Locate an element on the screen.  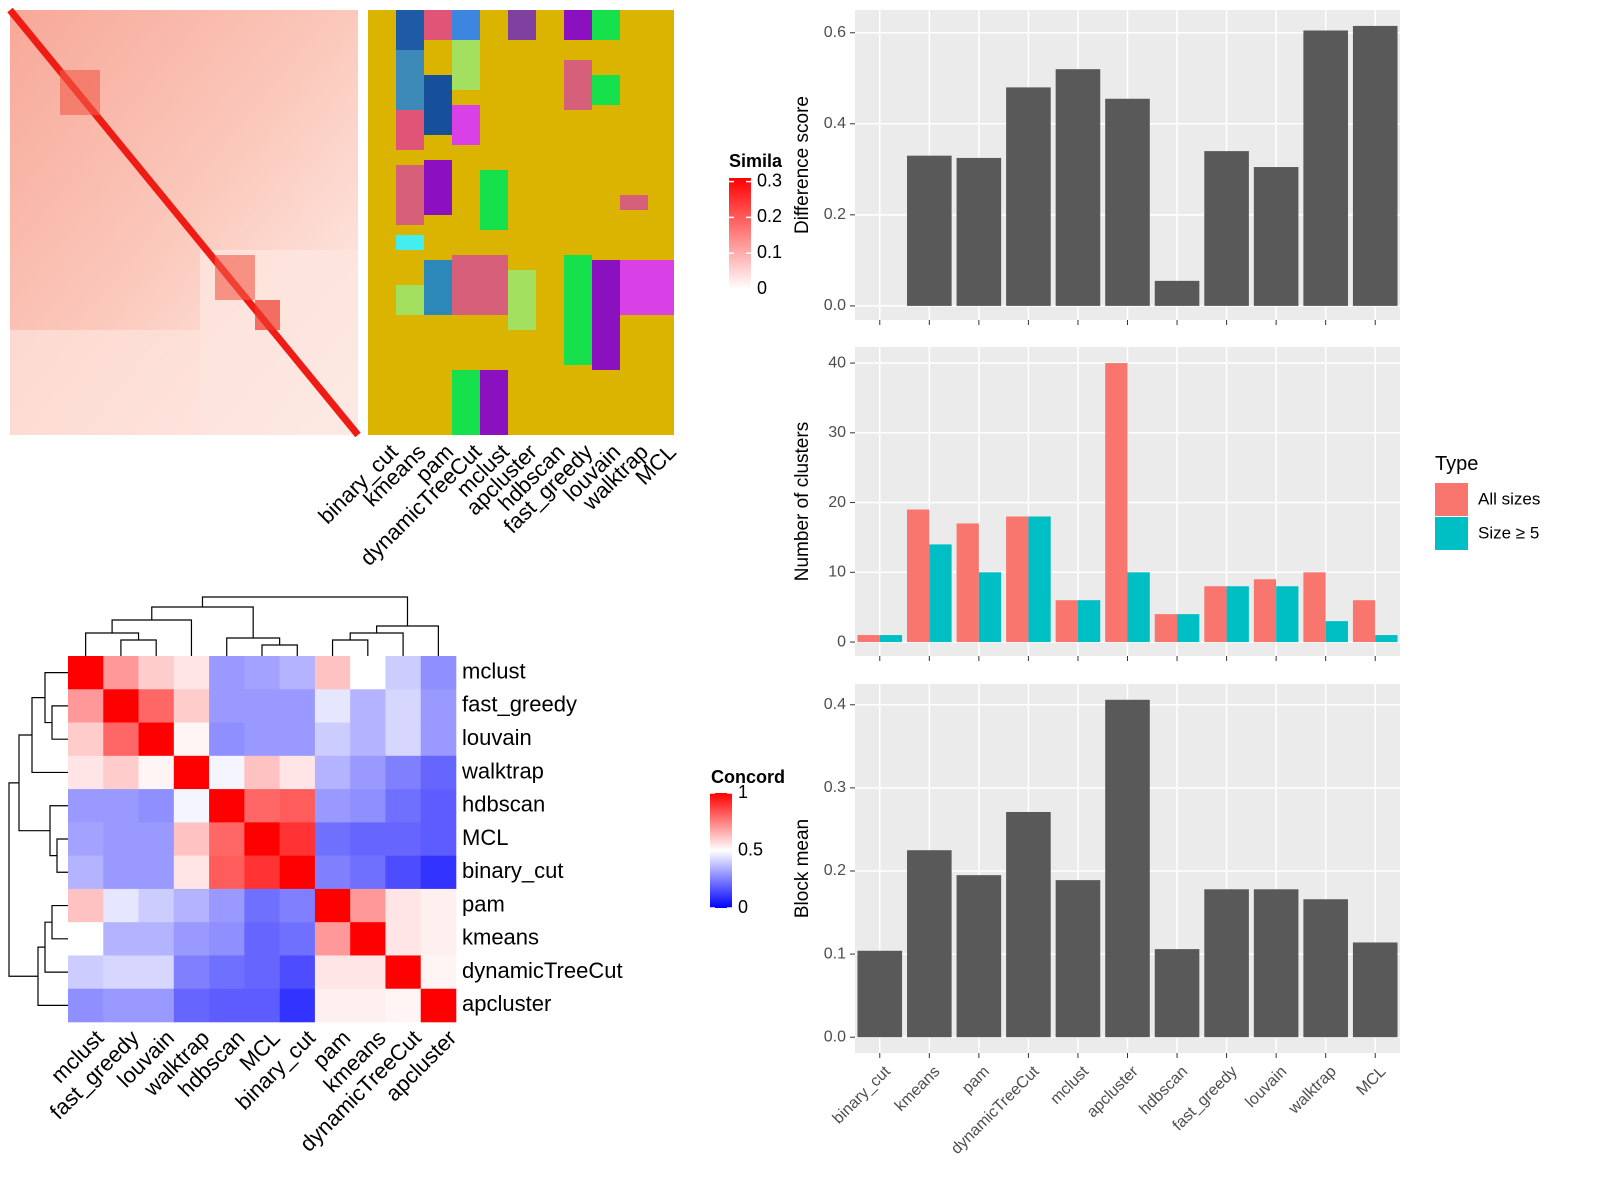
y-tick-label: 0.6 is located at coordinates (835, 32).